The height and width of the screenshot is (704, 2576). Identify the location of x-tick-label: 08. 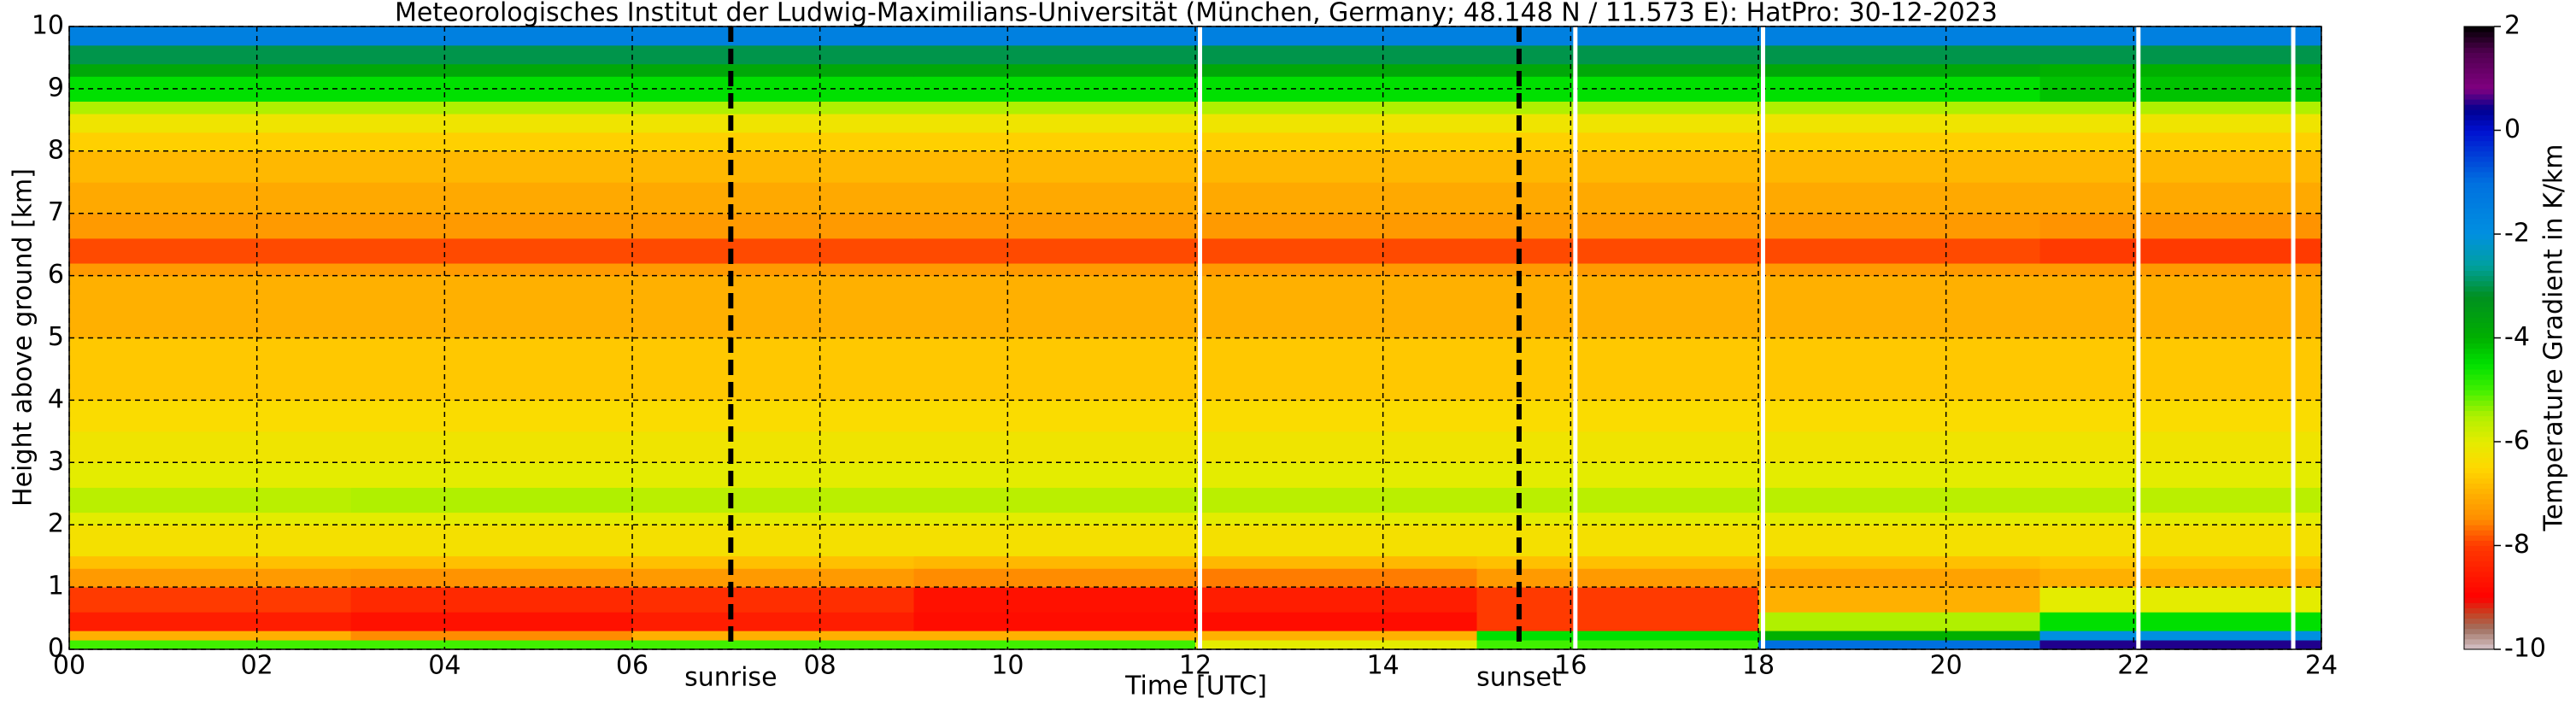
(820, 666).